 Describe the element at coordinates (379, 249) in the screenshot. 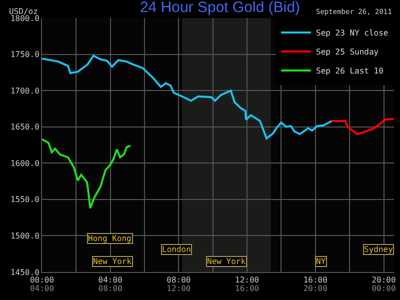

I see `annotation: Sydney` at that location.